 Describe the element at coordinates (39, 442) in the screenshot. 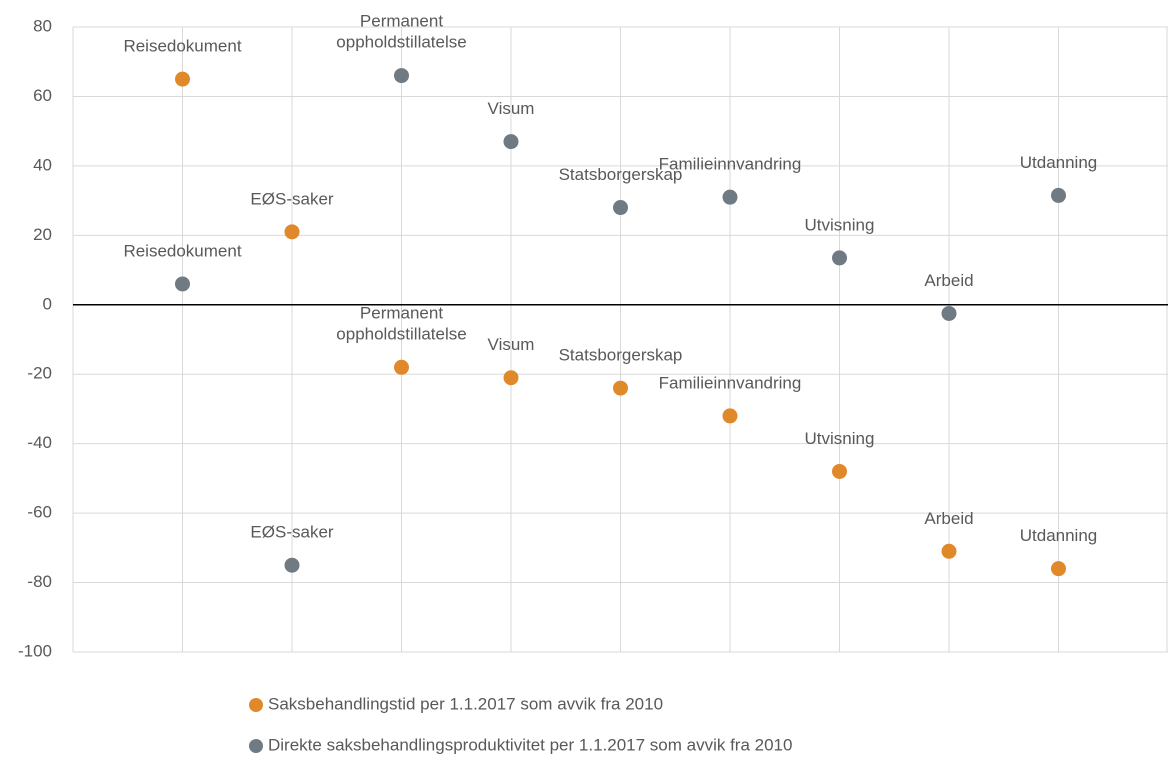

I see `y-tick-label: -40` at that location.